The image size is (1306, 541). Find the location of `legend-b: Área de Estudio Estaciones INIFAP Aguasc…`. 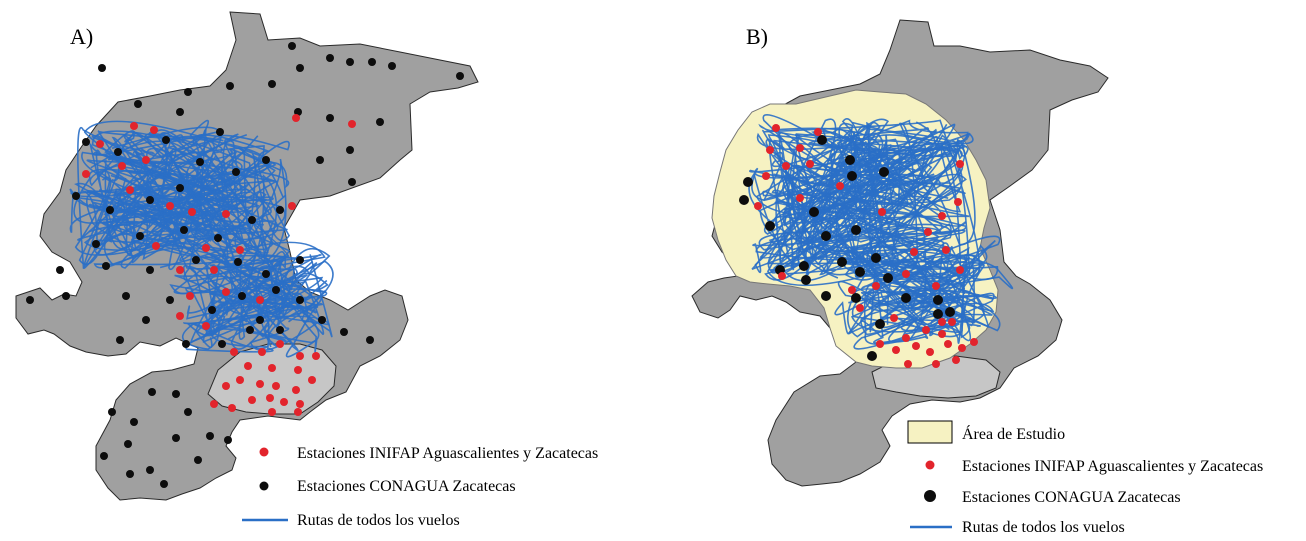

legend-b: Área de Estudio Estaciones INIFAP Aguasc… is located at coordinates (1085, 478).